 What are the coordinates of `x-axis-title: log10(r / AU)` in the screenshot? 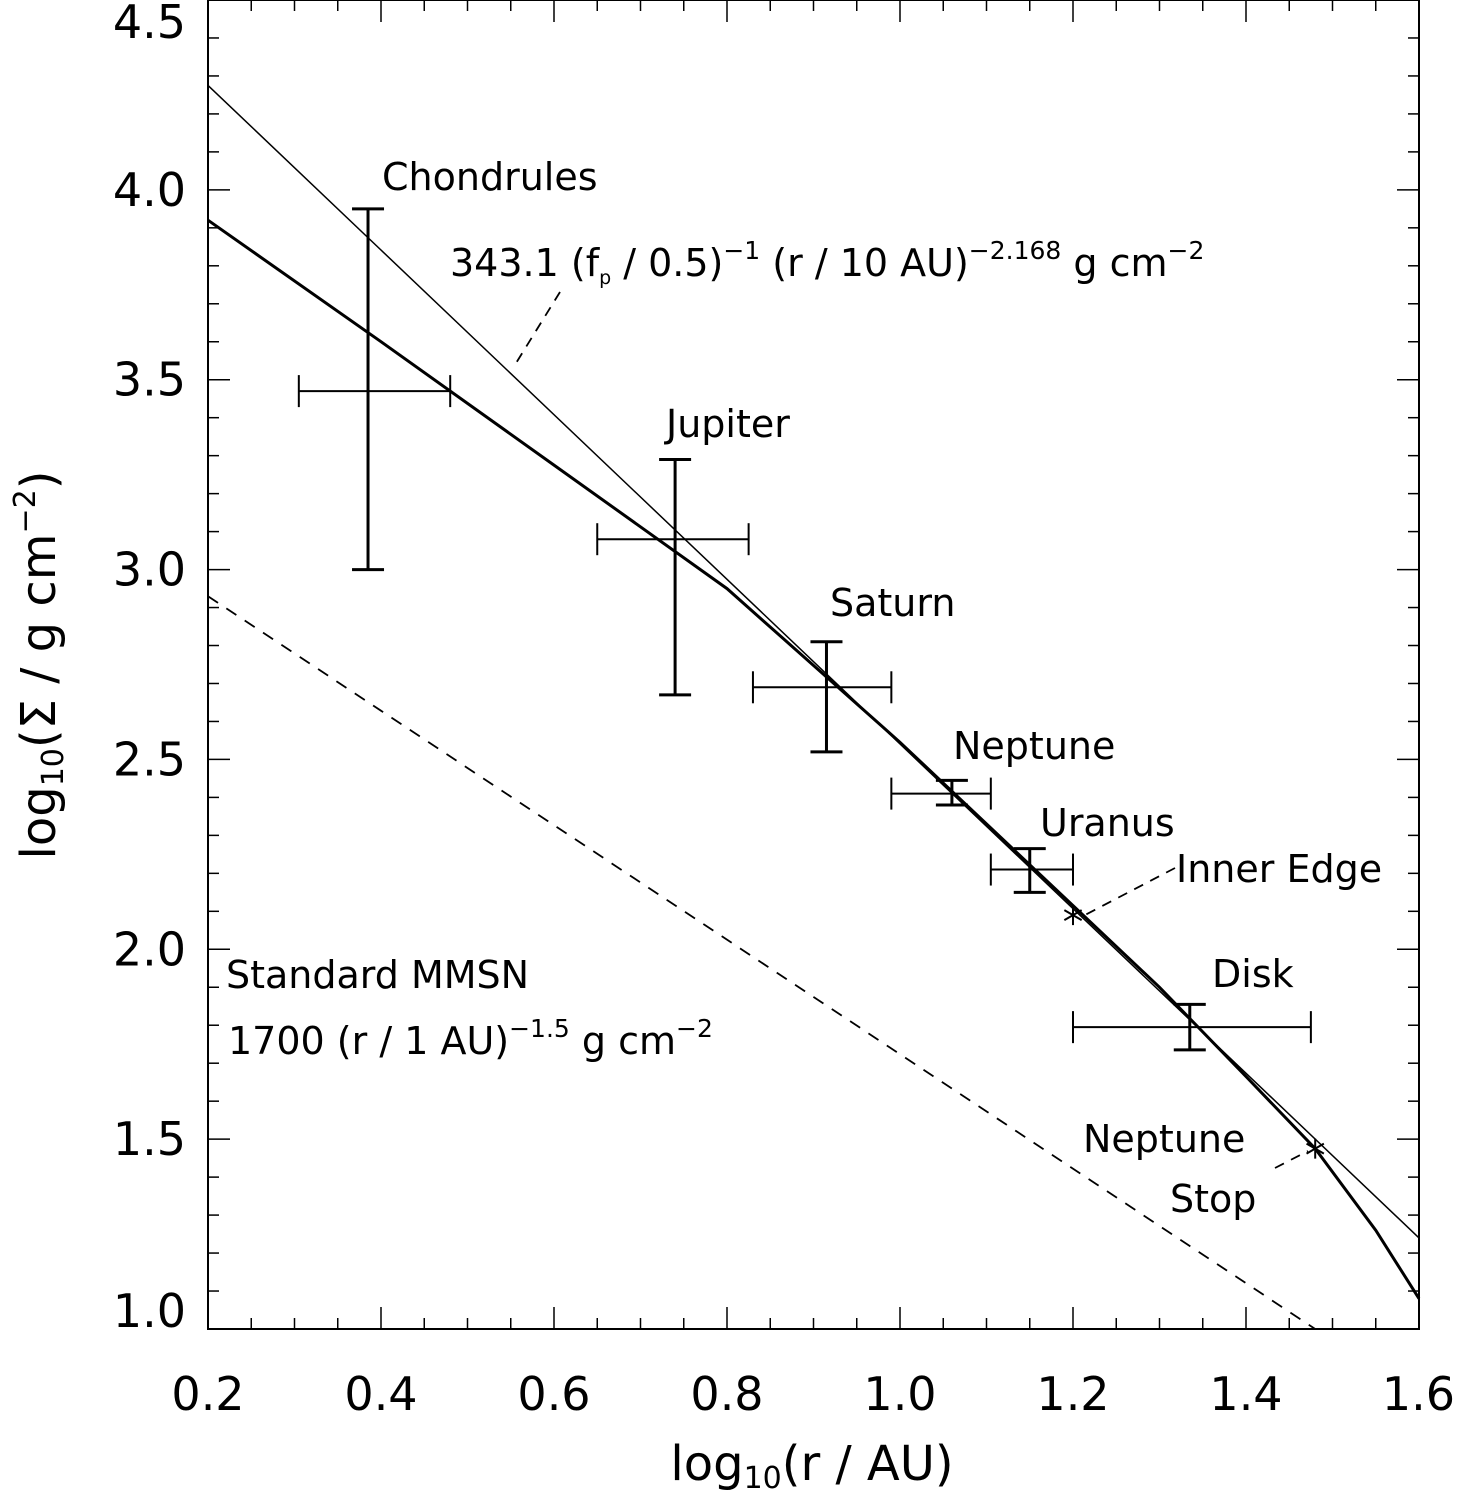 It's located at (811, 1466).